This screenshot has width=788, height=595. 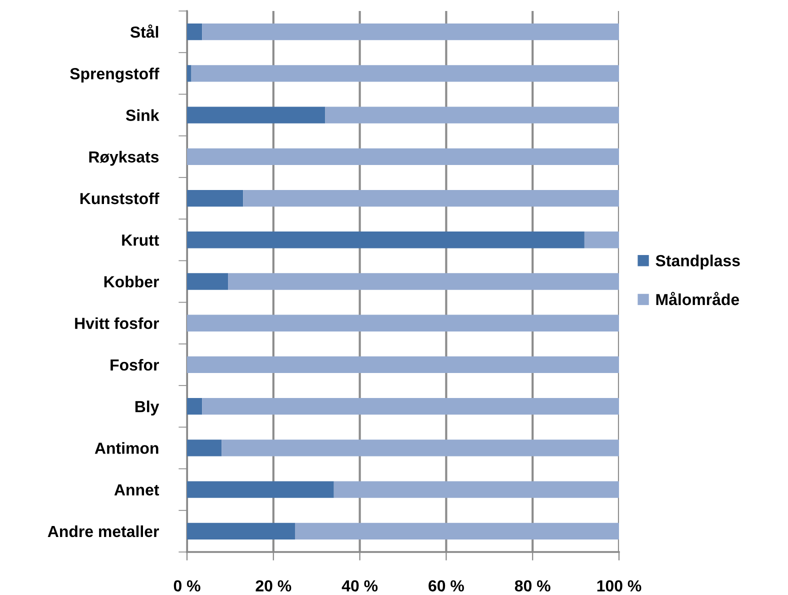 I want to click on x-tick-label: 20 %, so click(x=274, y=586).